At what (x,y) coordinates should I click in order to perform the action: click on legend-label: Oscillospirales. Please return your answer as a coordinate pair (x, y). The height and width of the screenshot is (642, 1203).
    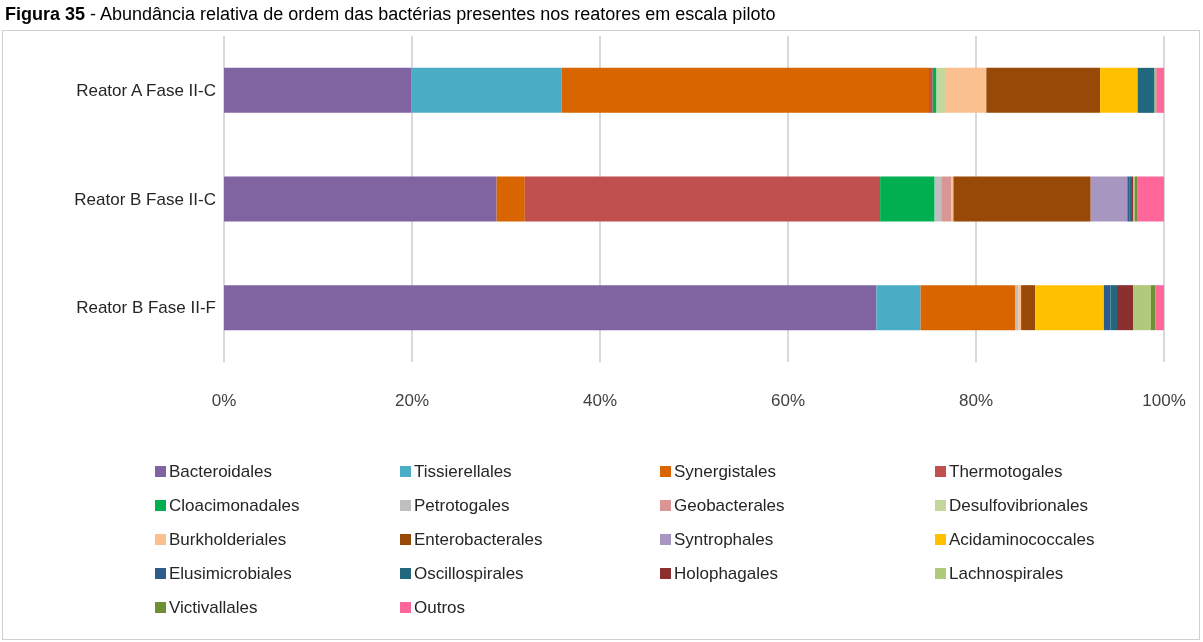
    Looking at the image, I should click on (469, 573).